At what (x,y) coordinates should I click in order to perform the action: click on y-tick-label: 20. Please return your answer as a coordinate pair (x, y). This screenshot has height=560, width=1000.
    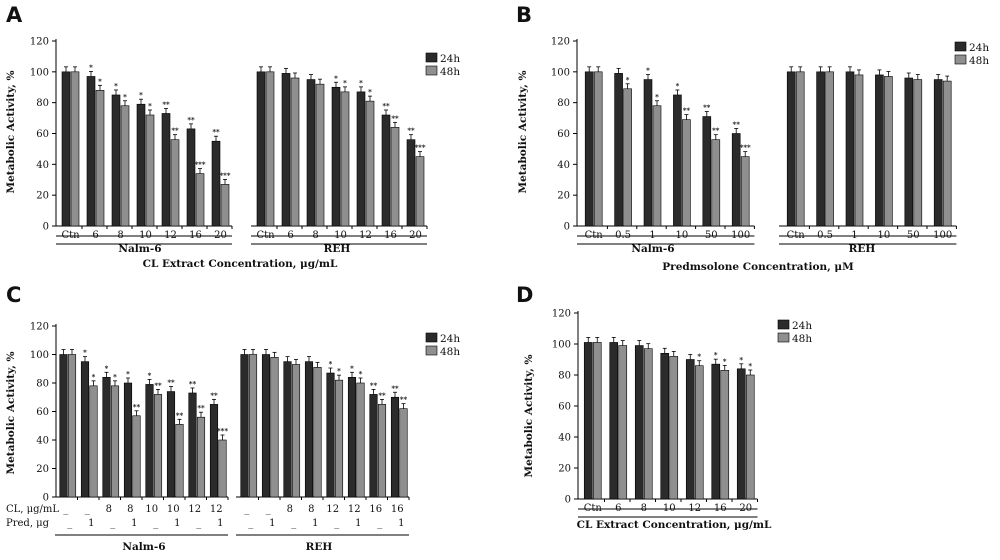
    Looking at the image, I should click on (42, 196).